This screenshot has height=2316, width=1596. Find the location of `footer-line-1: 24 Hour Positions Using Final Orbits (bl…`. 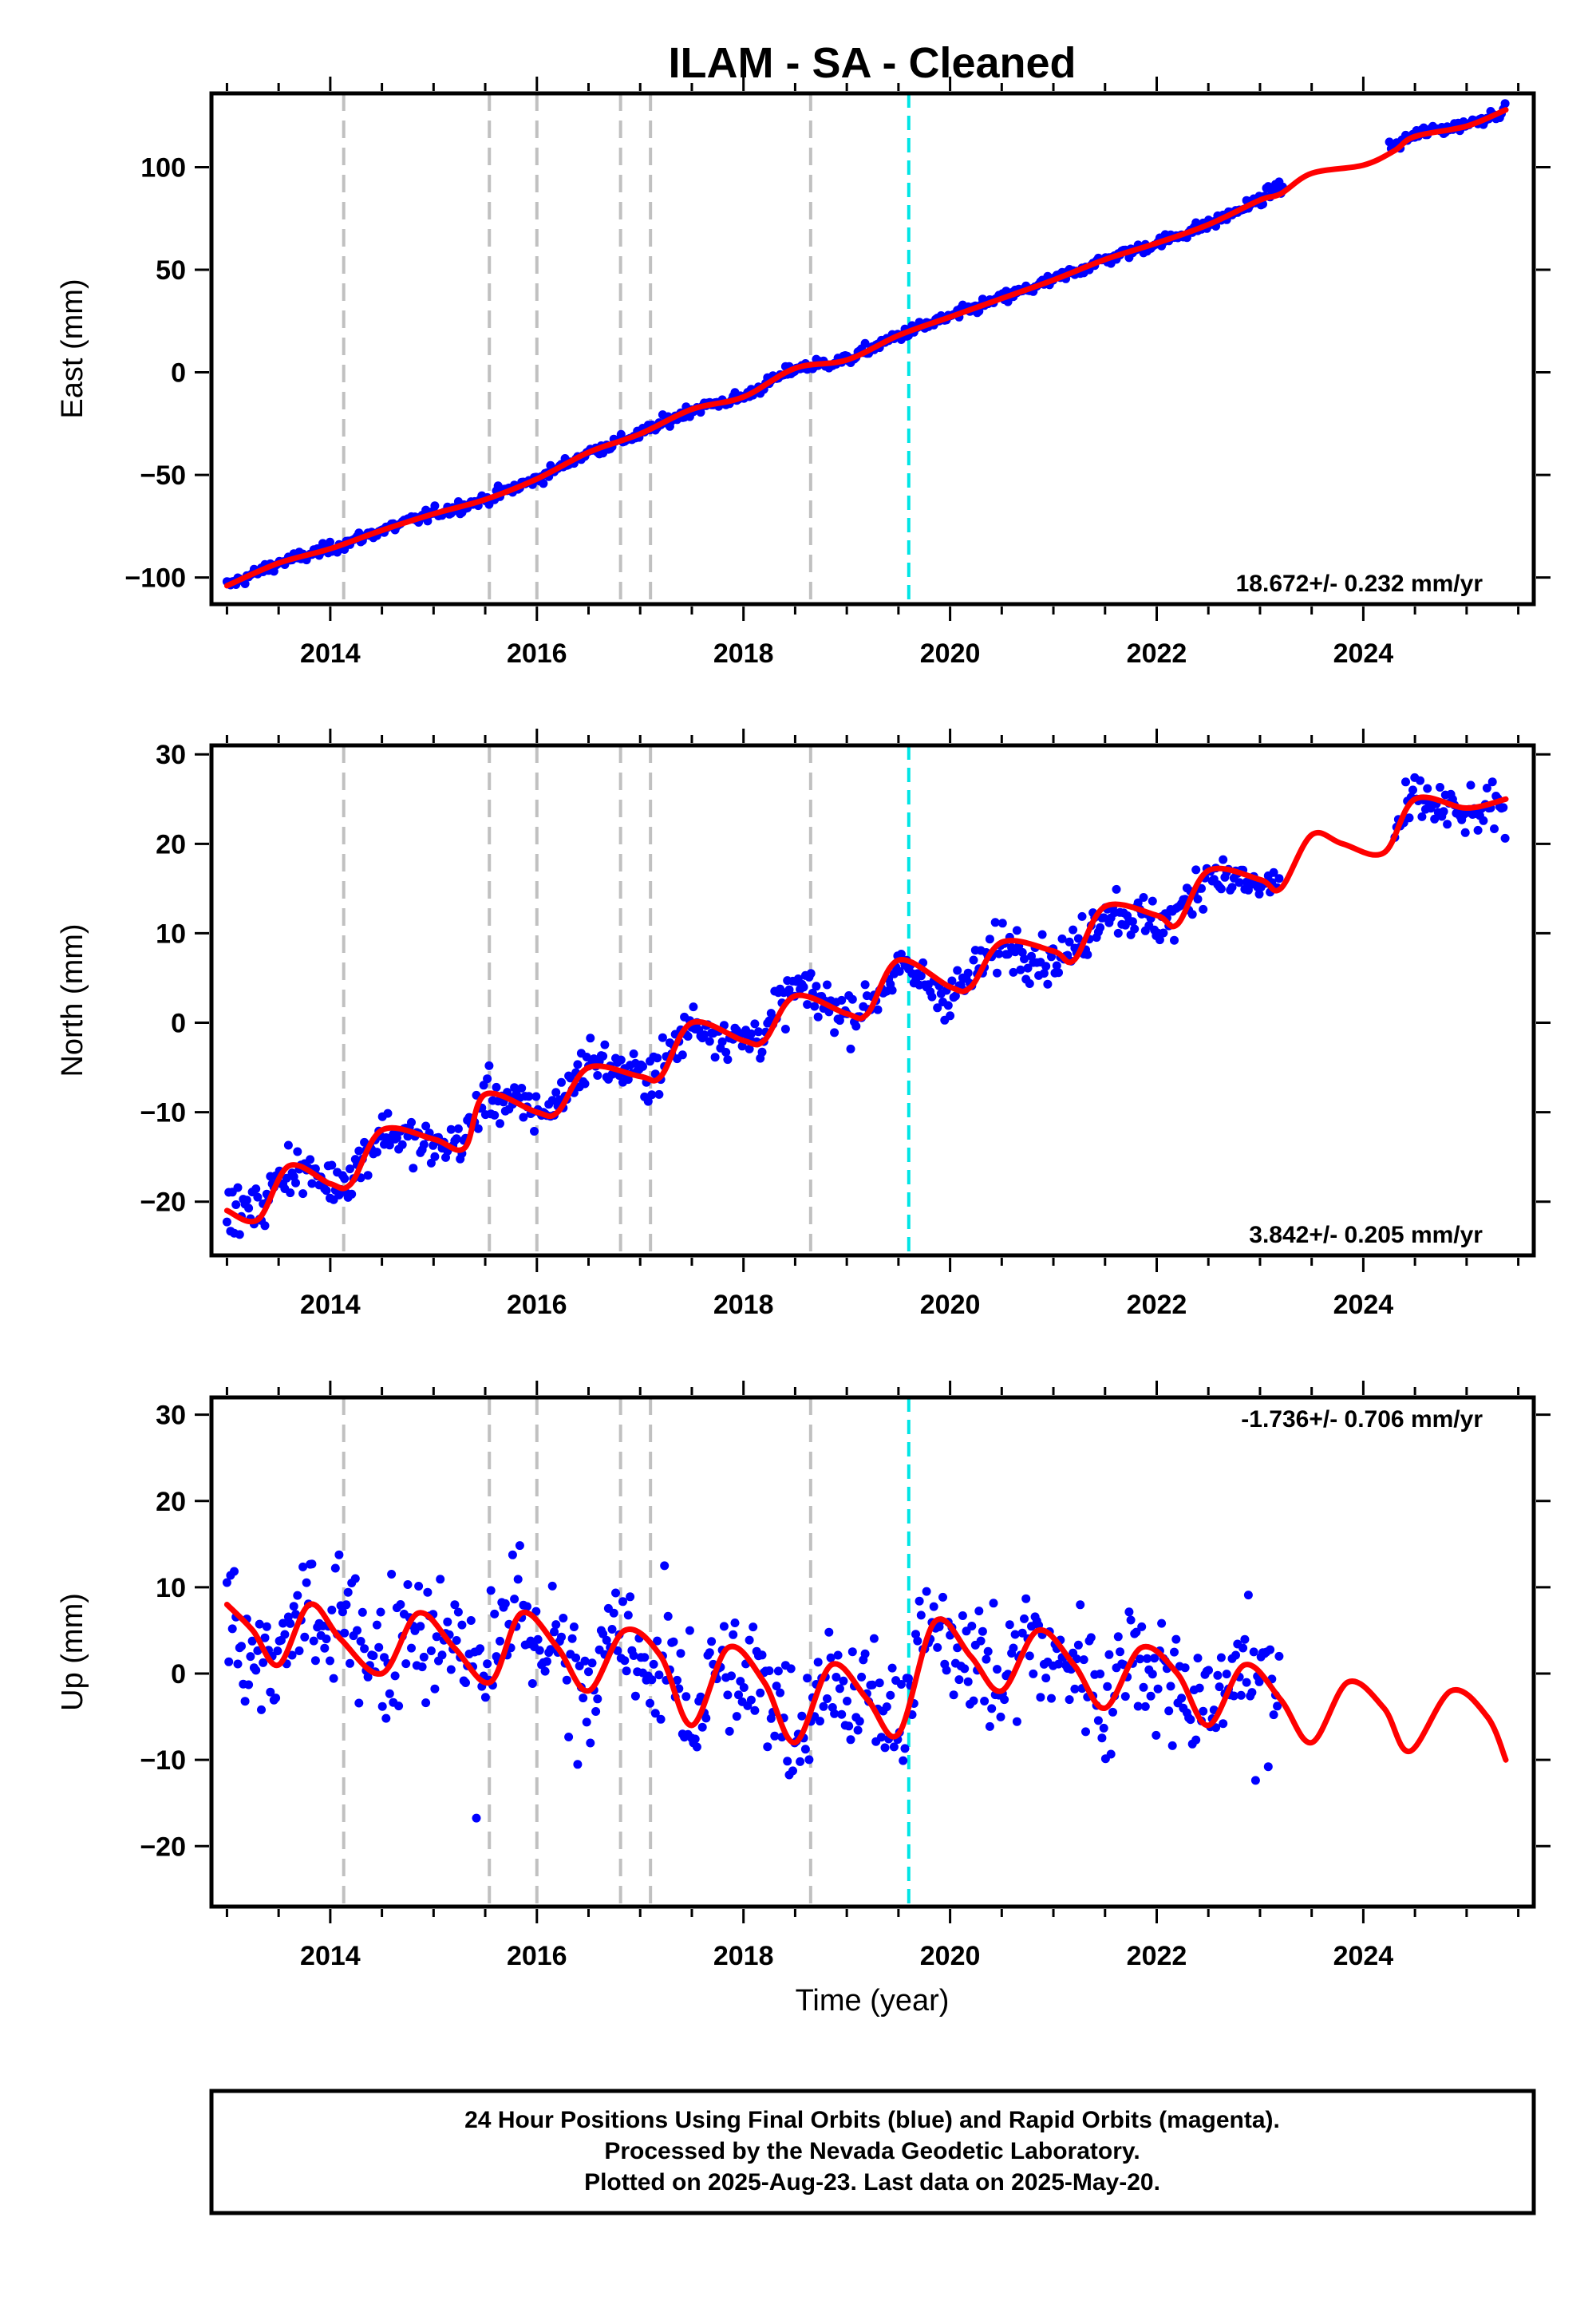

footer-line-1: 24 Hour Positions Using Final Orbits (bl… is located at coordinates (872, 2120).